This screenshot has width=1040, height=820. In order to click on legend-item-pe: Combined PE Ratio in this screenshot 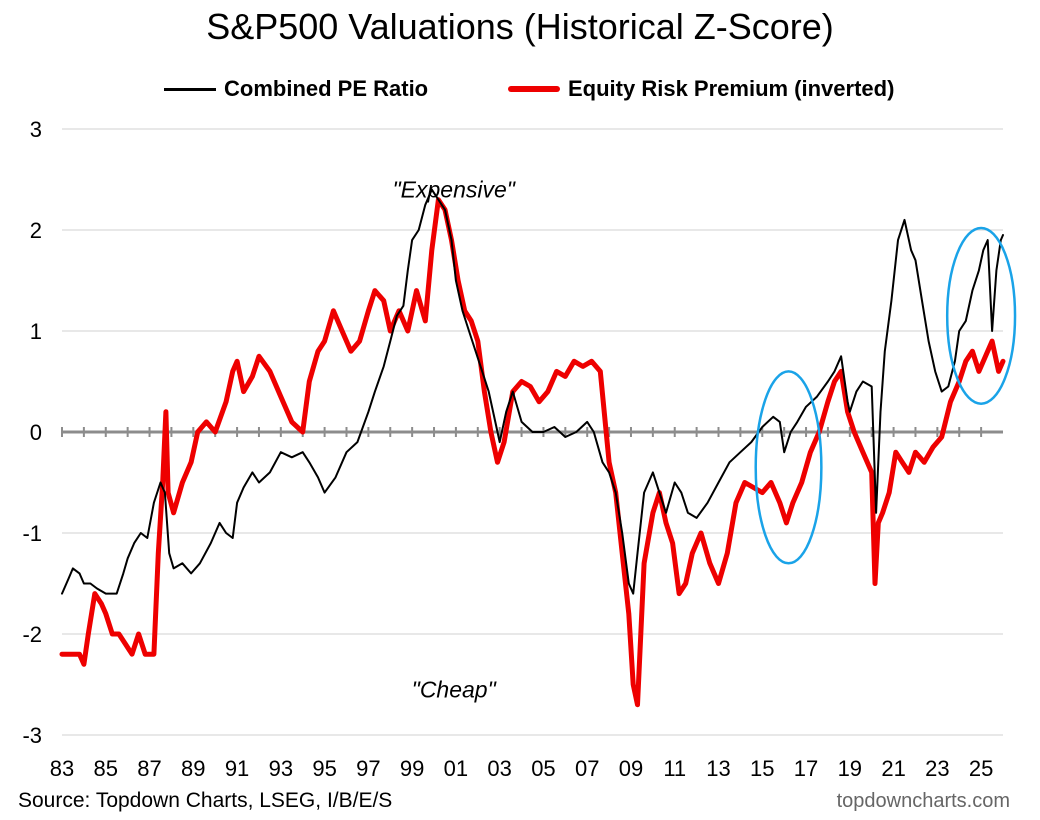, I will do `click(296, 89)`.